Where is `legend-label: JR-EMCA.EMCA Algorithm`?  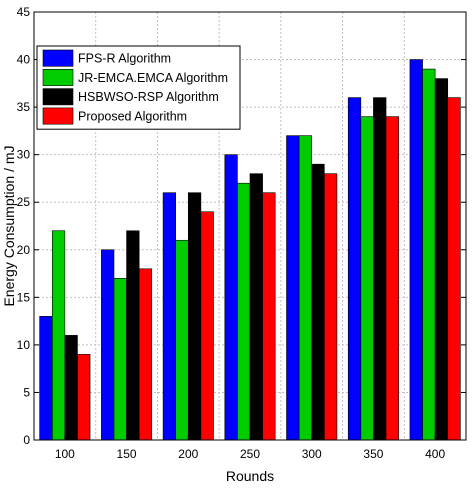 legend-label: JR-EMCA.EMCA Algorithm is located at coordinates (153, 78).